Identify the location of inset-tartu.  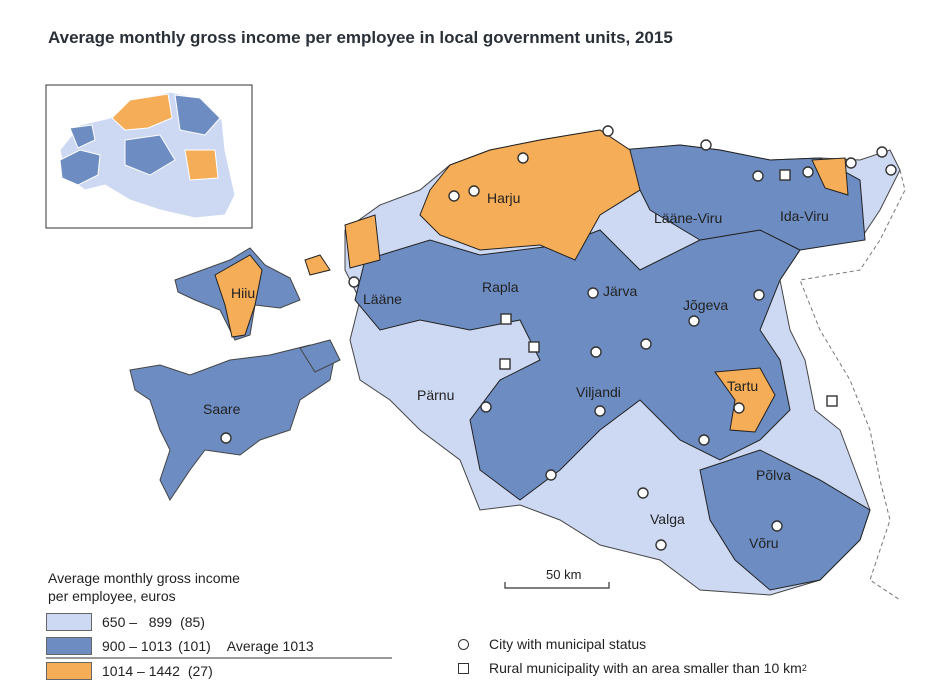
(201, 165).